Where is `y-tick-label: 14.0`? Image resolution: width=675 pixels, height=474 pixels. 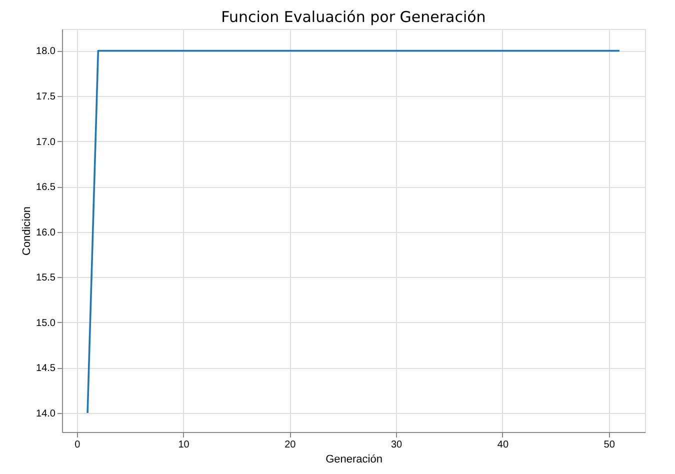
y-tick-label: 14.0 is located at coordinates (46, 414).